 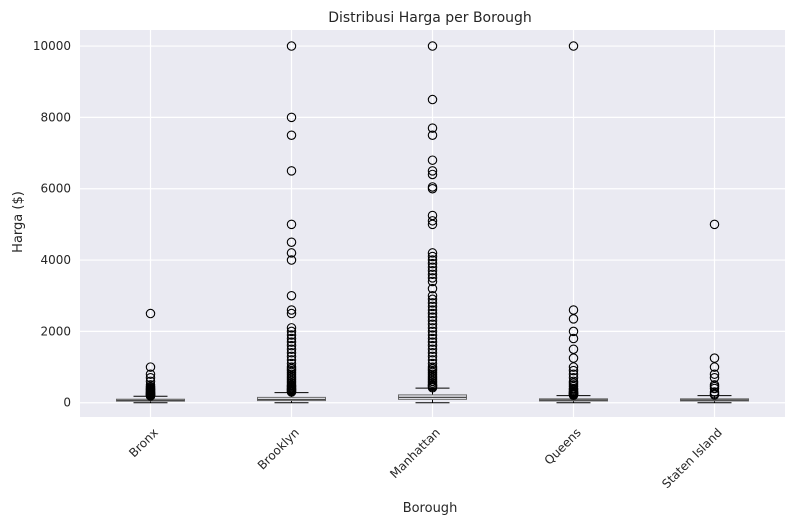 I want to click on x-tick-label: Queens, so click(x=563, y=446).